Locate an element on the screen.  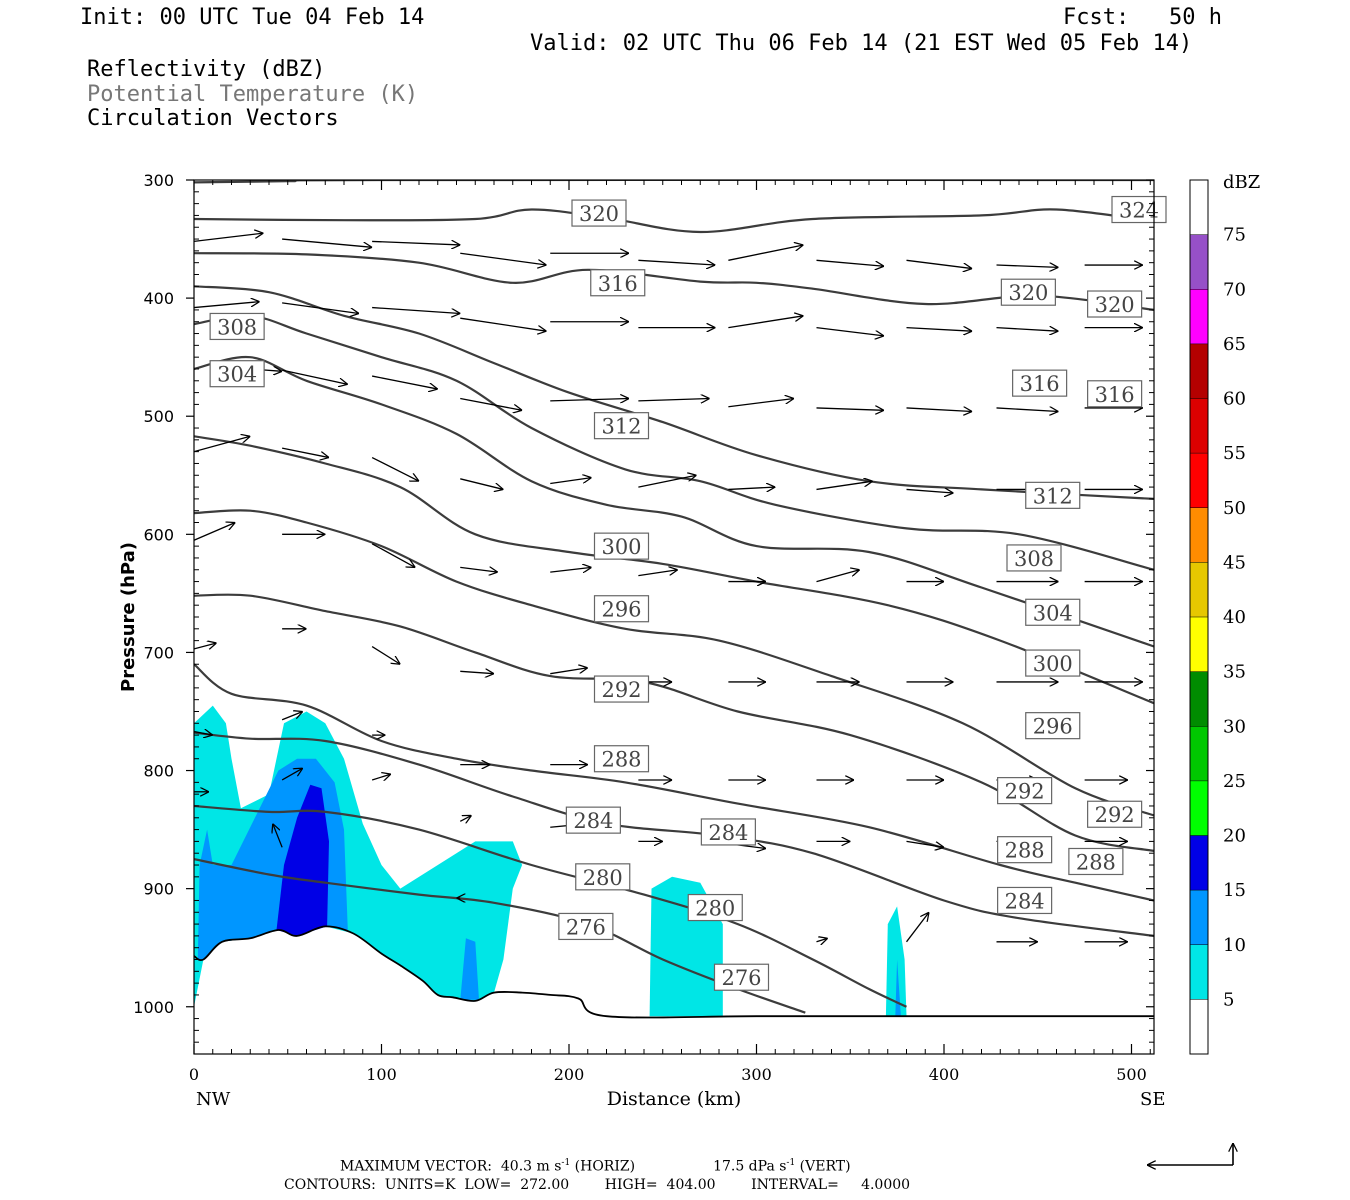
theta-label-280: 280 is located at coordinates (603, 877).